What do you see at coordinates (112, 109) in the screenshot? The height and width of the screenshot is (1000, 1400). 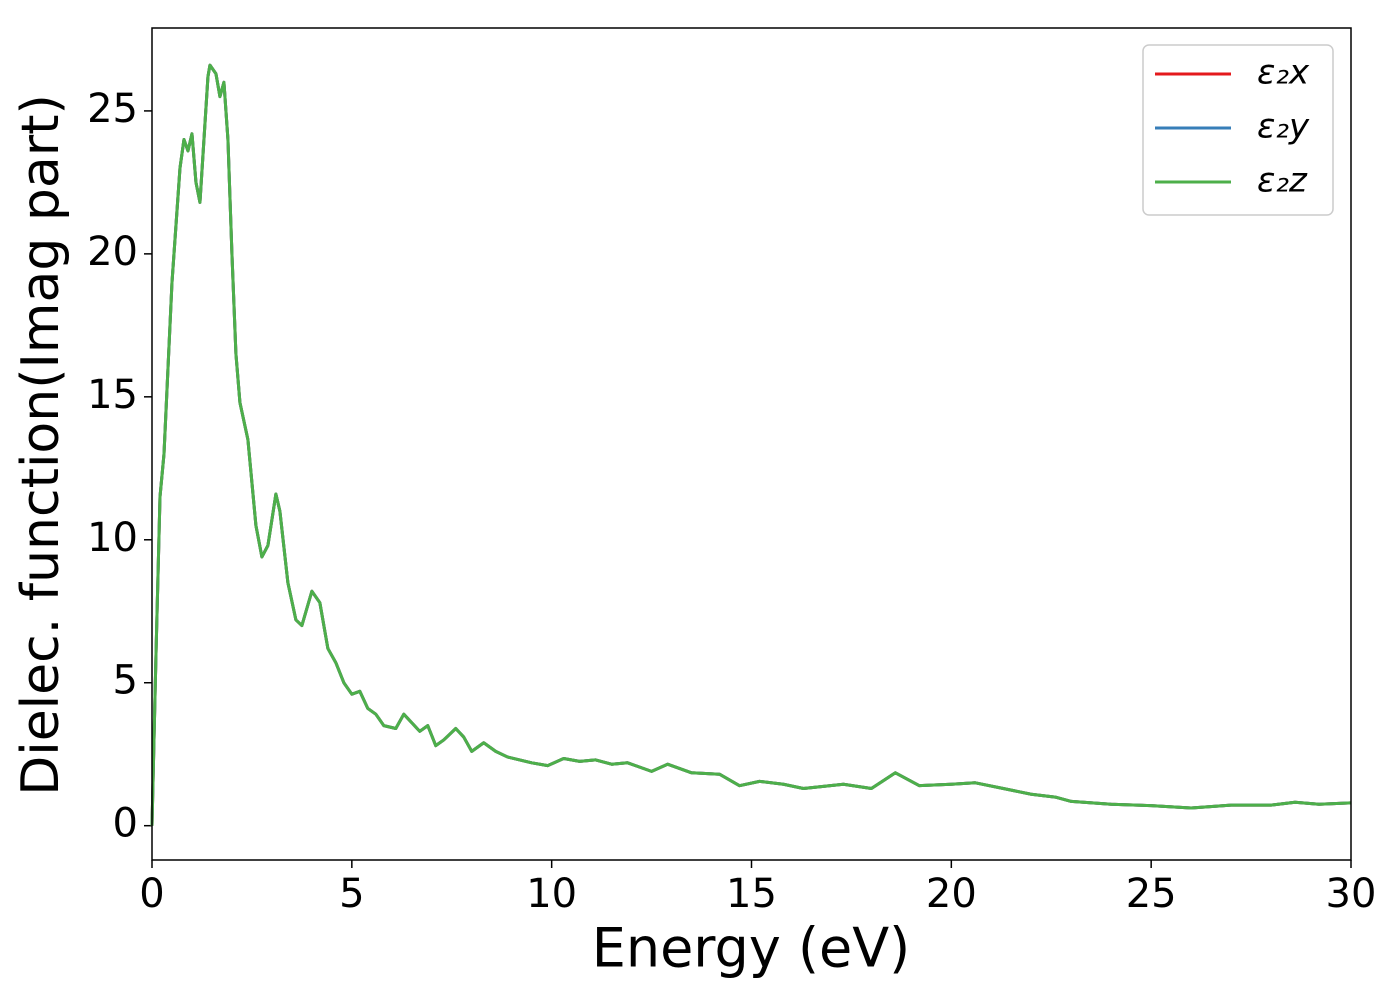 I see `y-tick-label: 25` at bounding box center [112, 109].